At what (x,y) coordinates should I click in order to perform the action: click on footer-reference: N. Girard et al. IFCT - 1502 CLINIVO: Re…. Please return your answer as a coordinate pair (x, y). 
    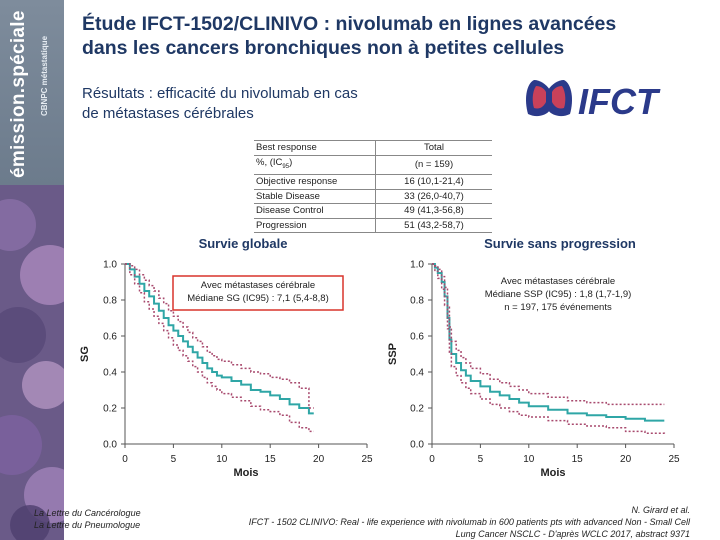
    Looking at the image, I should click on (430, 522).